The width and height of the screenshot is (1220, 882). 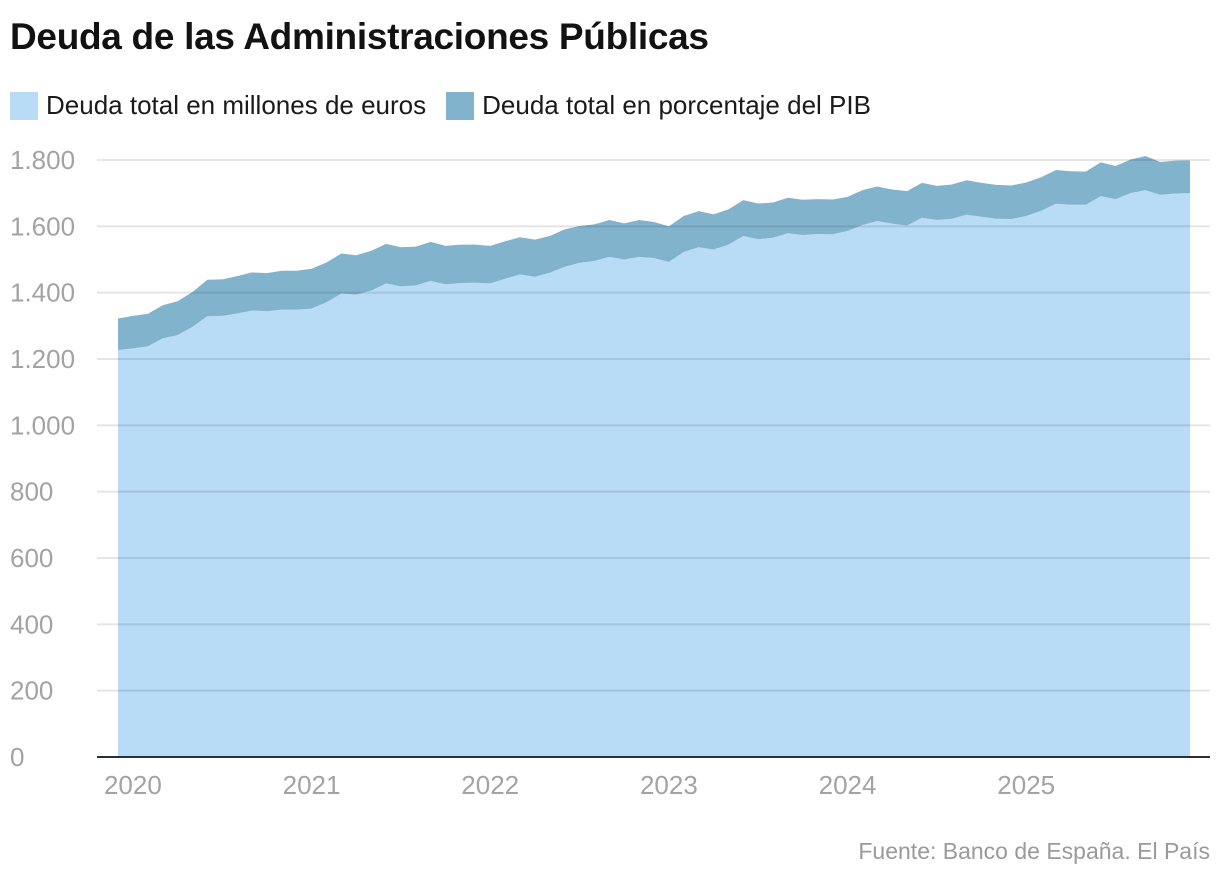 I want to click on x-tick-label: 2021, so click(x=312, y=785).